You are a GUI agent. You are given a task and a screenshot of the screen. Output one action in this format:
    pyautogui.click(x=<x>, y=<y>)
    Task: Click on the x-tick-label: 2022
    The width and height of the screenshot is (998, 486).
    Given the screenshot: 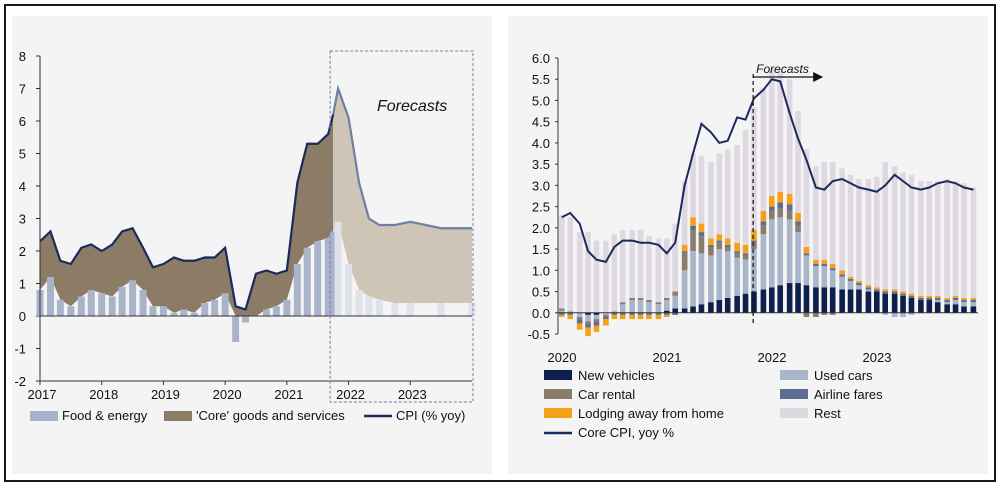 What is the action you would take?
    pyautogui.click(x=350, y=394)
    